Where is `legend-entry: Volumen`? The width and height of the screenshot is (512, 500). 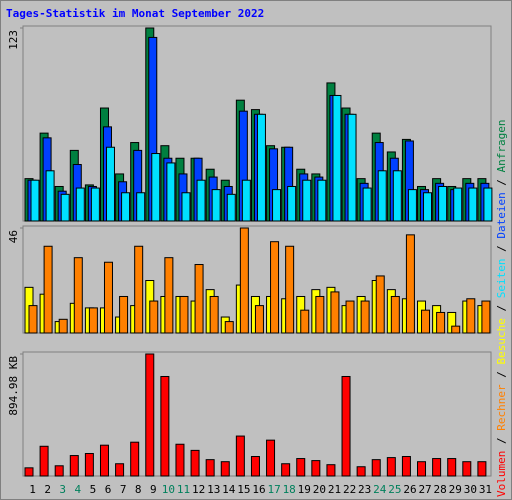
legend-entry: Volumen is located at coordinates (501, 474).